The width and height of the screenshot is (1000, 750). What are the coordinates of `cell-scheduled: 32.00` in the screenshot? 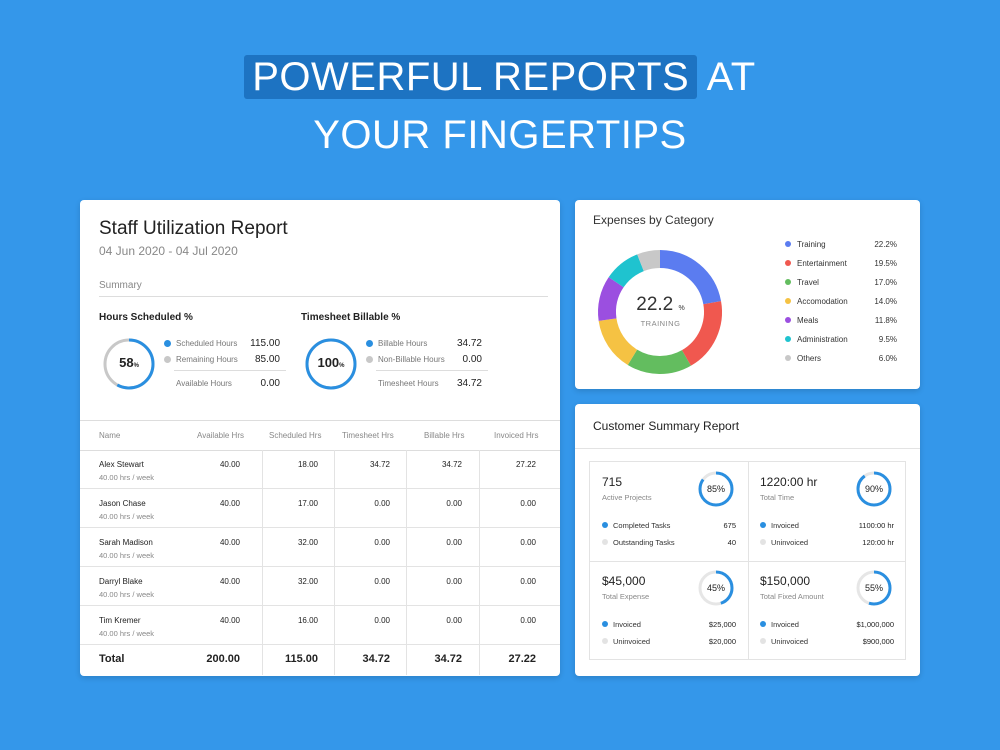 It's located at (307, 542).